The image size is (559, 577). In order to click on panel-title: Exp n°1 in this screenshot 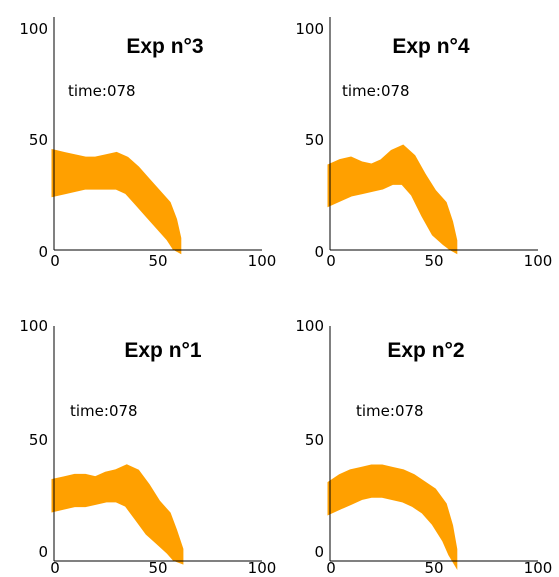, I will do `click(163, 350)`.